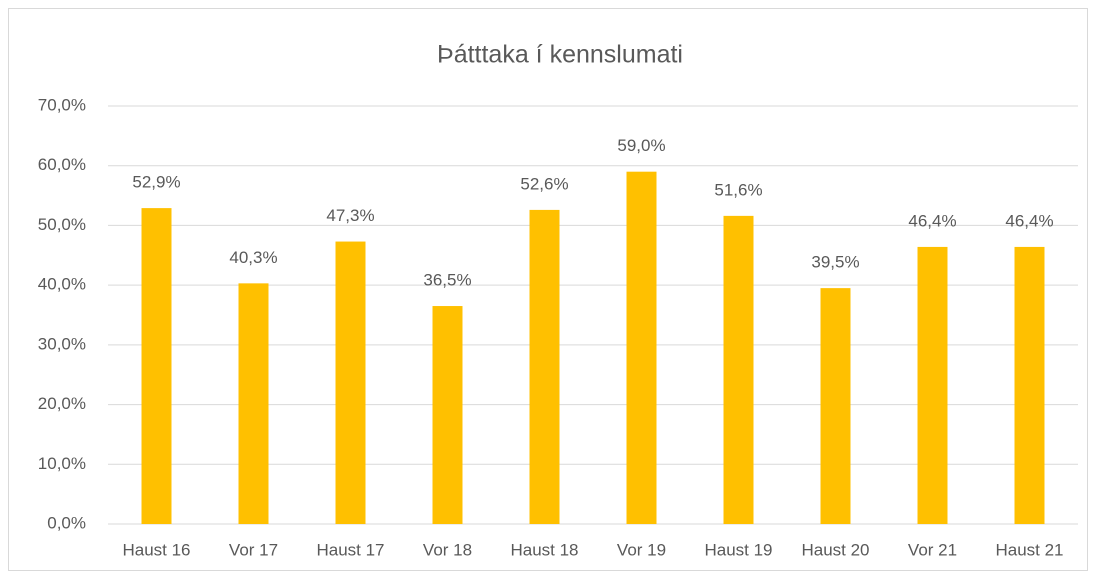 The width and height of the screenshot is (1096, 579). Describe the element at coordinates (932, 549) in the screenshot. I see `x-tick-label: Vor 21` at that location.